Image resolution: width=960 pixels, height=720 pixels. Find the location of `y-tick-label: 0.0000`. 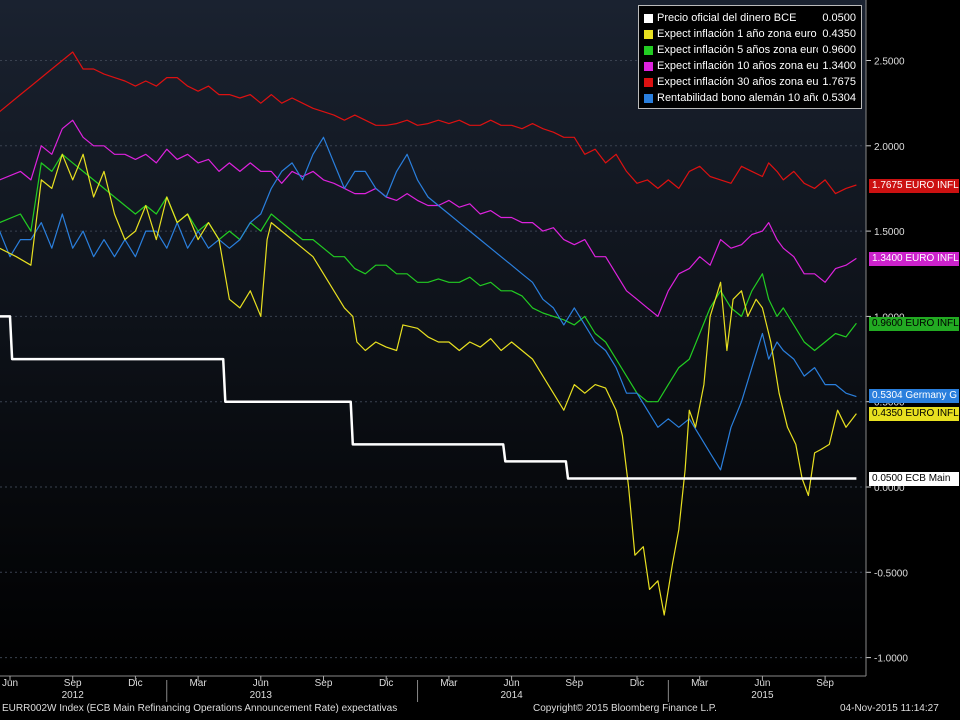

y-tick-label: 0.0000 is located at coordinates (889, 488).